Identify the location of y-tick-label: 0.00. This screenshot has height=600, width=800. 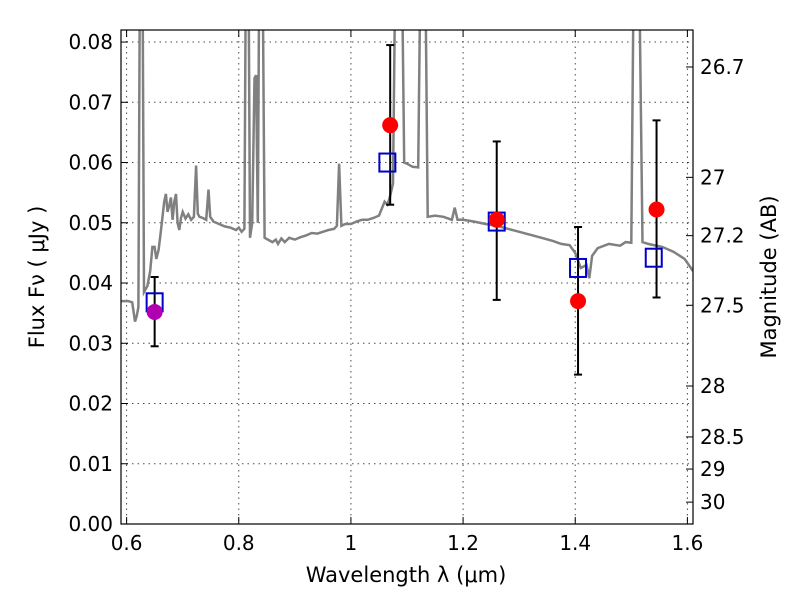
(90, 524).